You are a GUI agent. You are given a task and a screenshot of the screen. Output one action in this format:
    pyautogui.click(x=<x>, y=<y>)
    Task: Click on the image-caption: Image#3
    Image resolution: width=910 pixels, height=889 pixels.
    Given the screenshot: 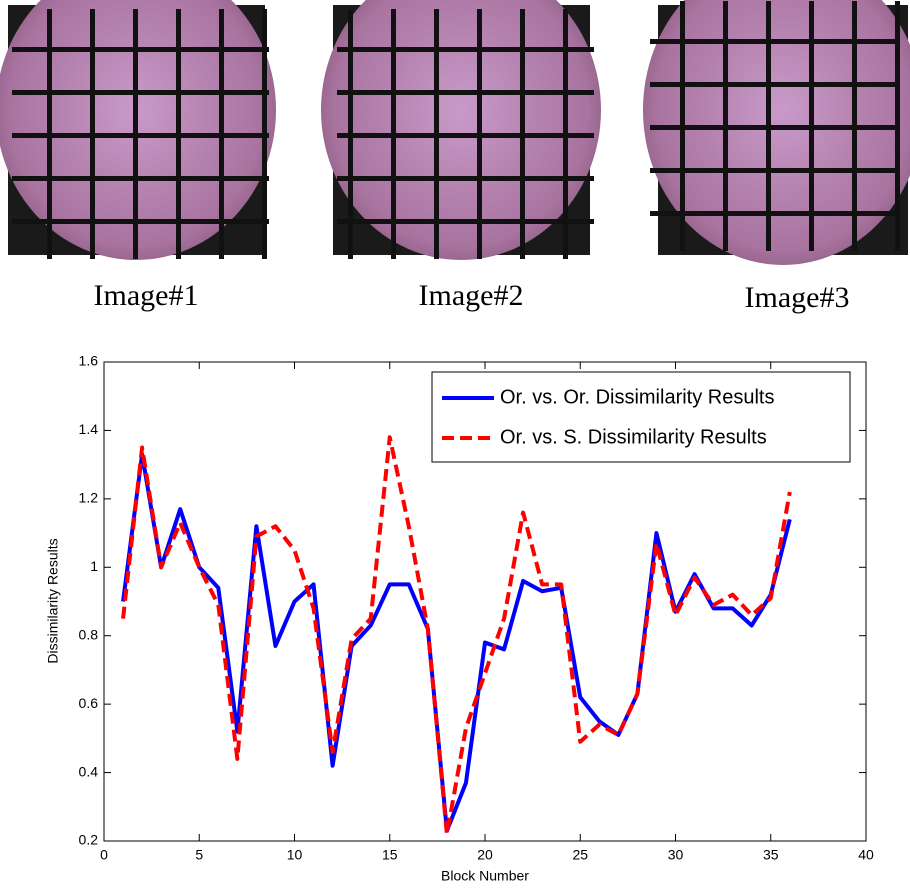 What is the action you would take?
    pyautogui.click(x=797, y=297)
    